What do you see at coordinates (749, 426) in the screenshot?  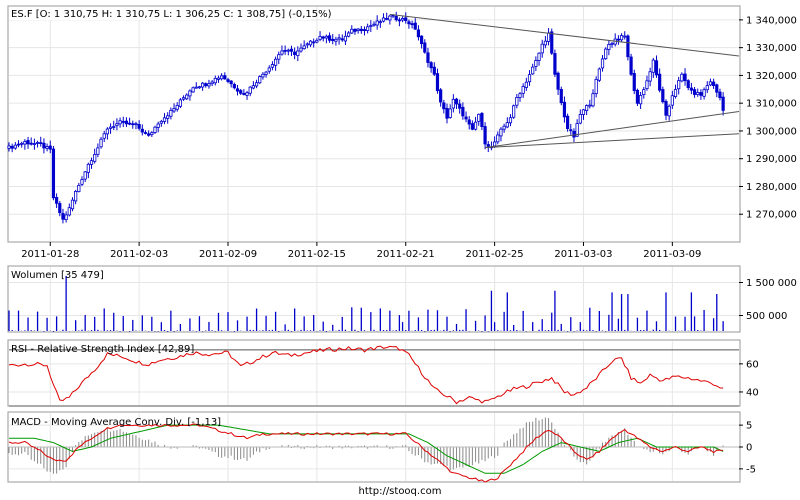 I see `y-tick-label: 5` at bounding box center [749, 426].